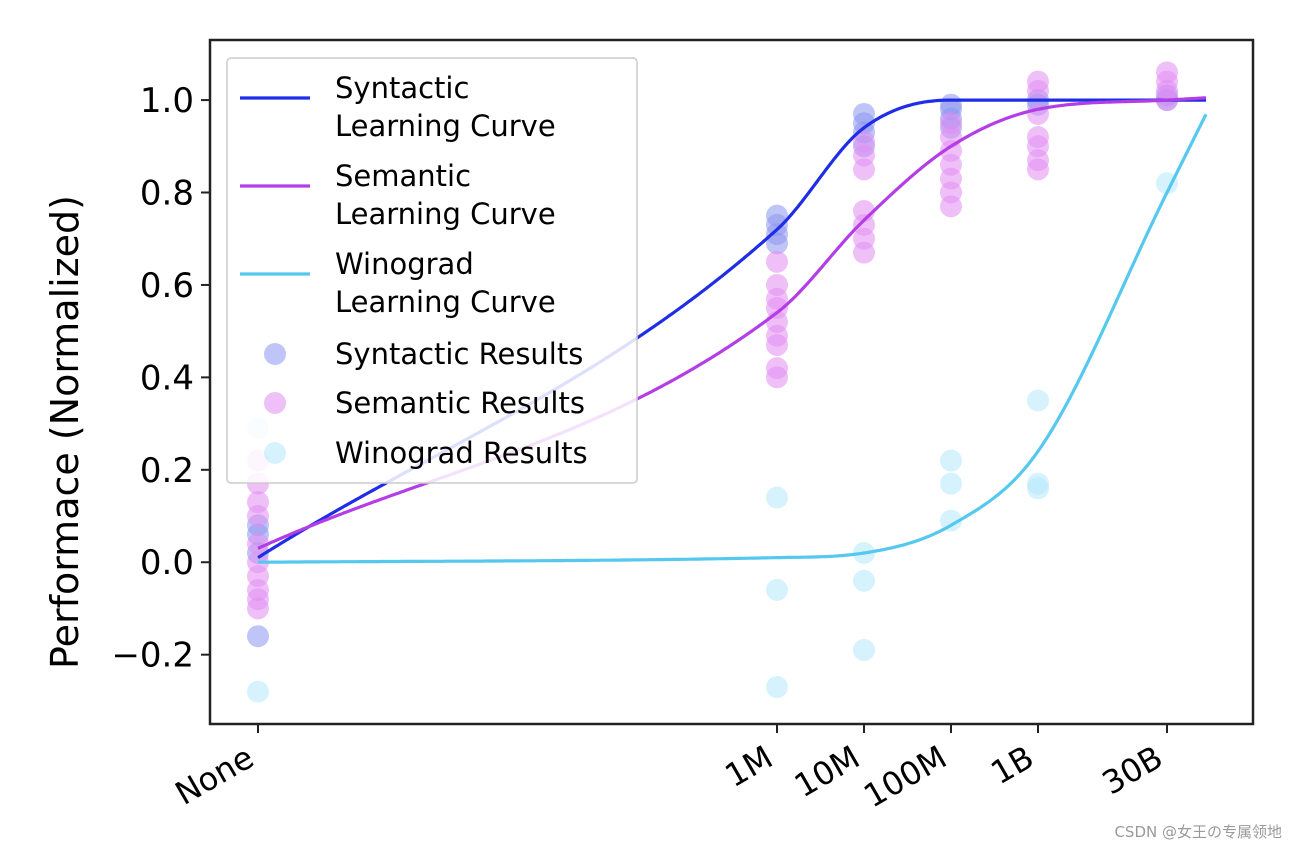 Image resolution: width=1298 pixels, height=855 pixels. Describe the element at coordinates (167, 194) in the screenshot. I see `y-tick-label: 0.8` at that location.